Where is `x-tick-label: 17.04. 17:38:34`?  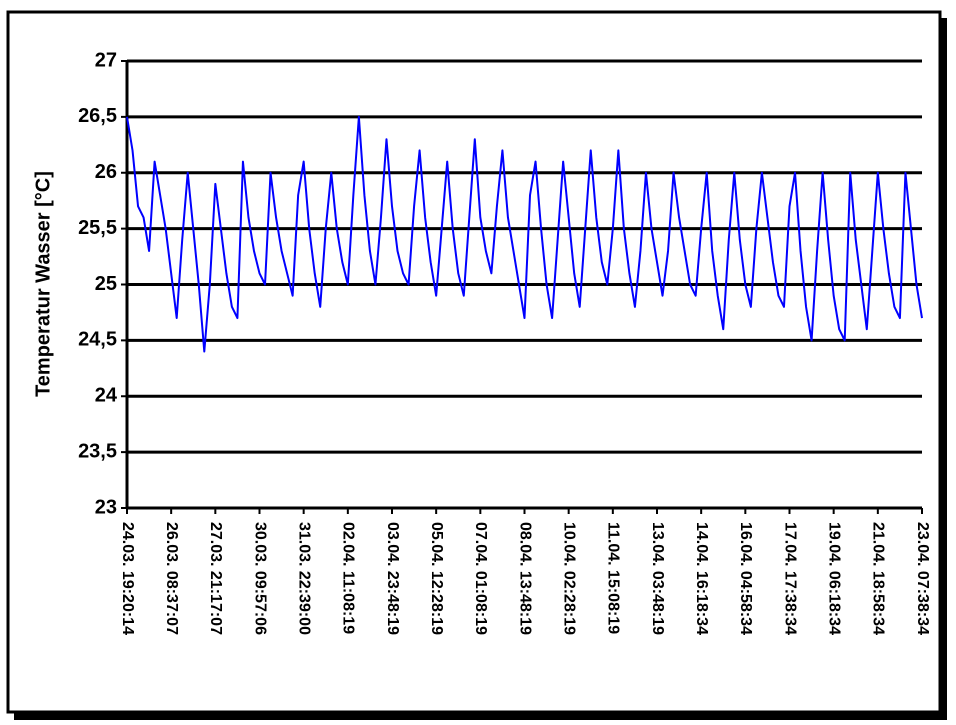
x-tick-label: 17.04. 17:38:34 is located at coordinates (789, 578).